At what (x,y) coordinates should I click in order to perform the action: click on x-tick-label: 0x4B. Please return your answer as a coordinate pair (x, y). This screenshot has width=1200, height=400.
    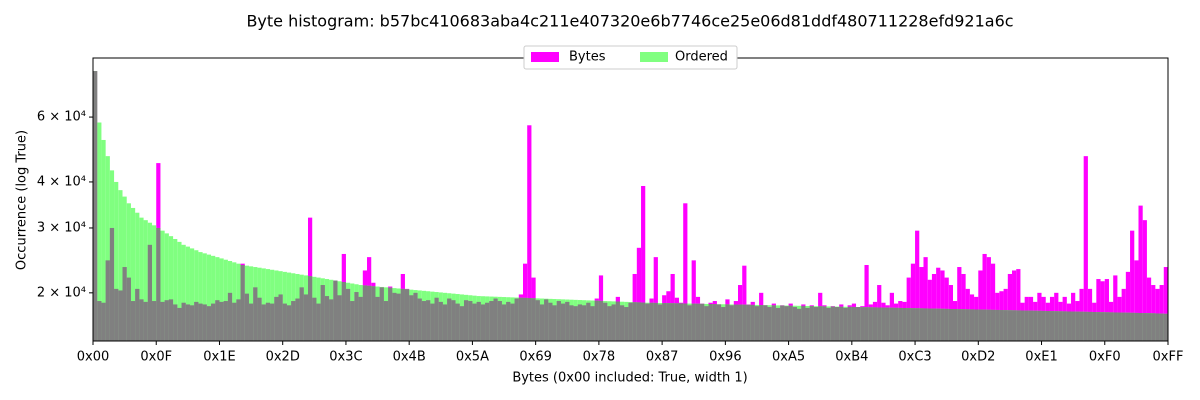
    Looking at the image, I should click on (409, 357).